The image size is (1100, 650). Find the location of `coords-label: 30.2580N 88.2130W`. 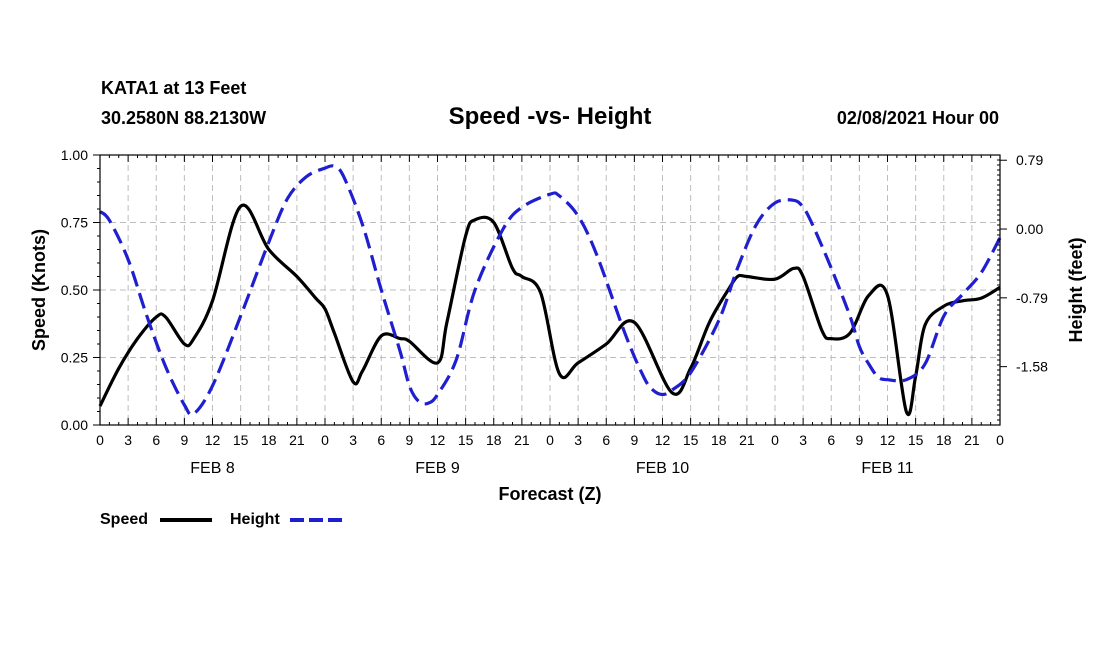

coords-label: 30.2580N 88.2130W is located at coordinates (183, 118).